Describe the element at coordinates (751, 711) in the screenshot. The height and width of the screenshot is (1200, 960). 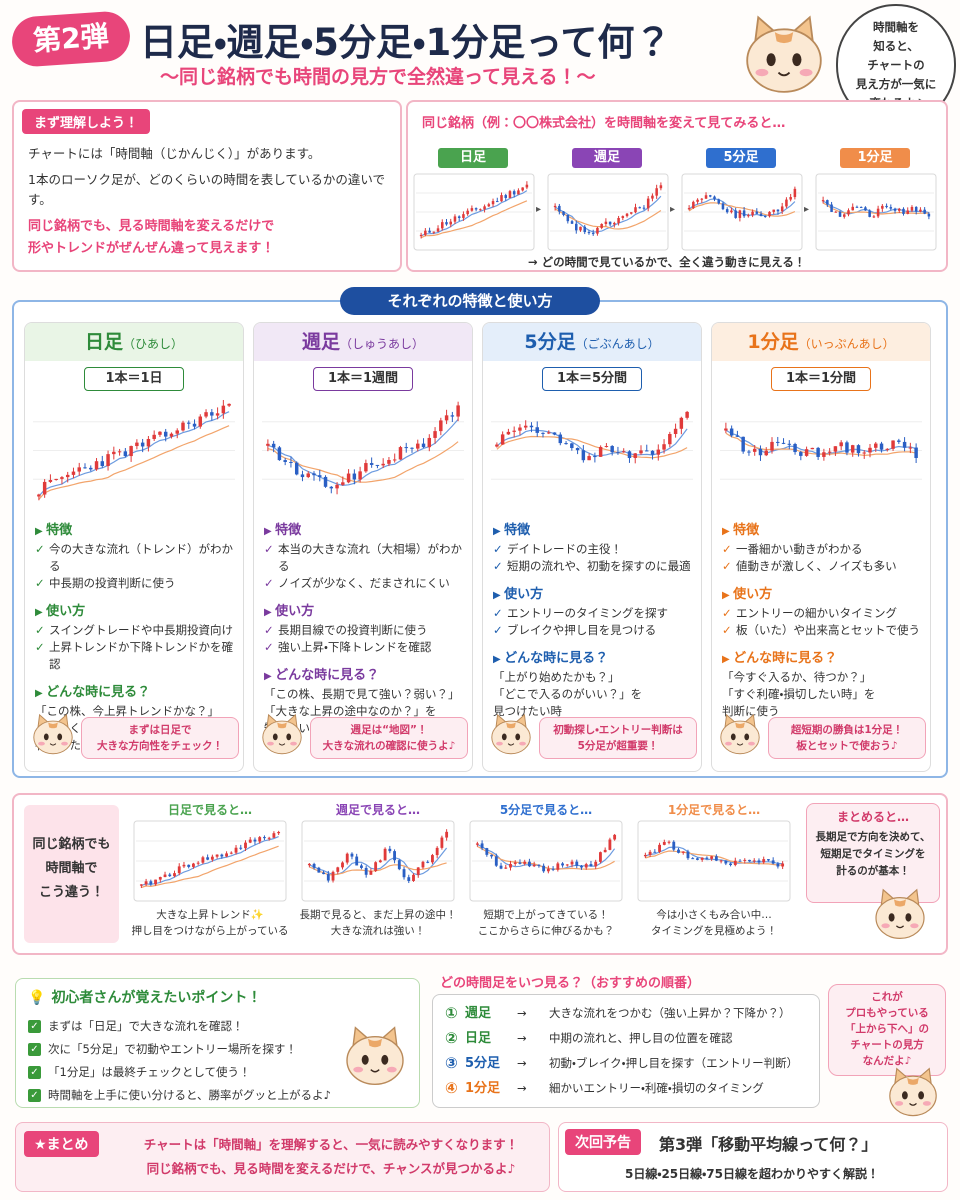
I see `section-line: 判断に使う` at that location.